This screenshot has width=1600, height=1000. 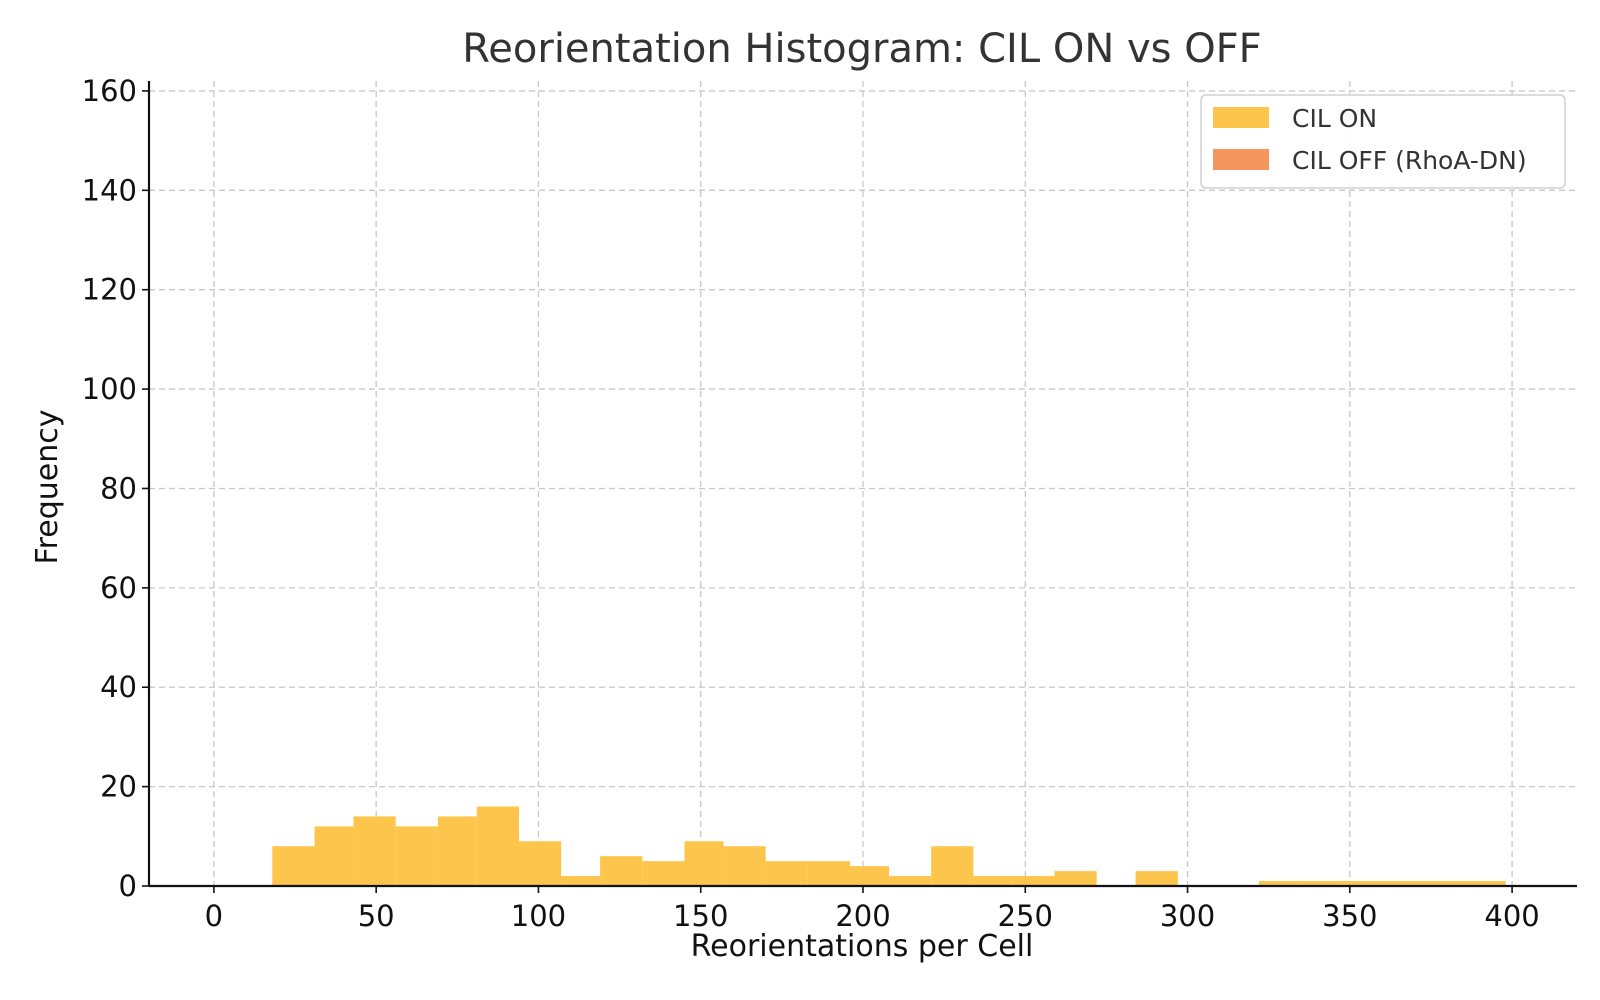 What do you see at coordinates (47, 487) in the screenshot?
I see `y-axis-label: Frequency` at bounding box center [47, 487].